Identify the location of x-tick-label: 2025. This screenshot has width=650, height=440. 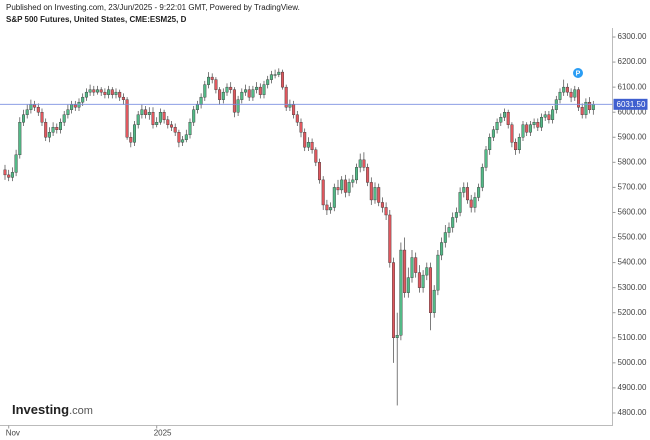
(163, 433).